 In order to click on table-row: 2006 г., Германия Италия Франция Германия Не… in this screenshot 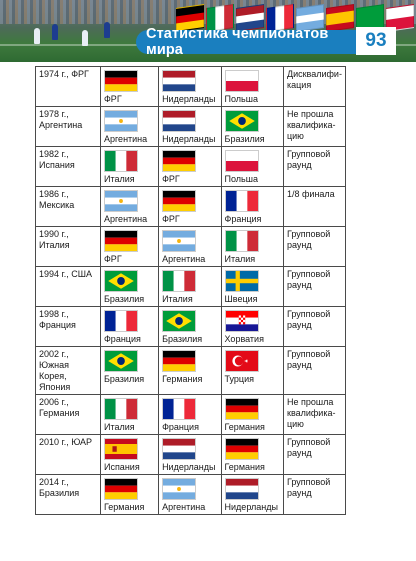, I will do `click(190, 414)`.